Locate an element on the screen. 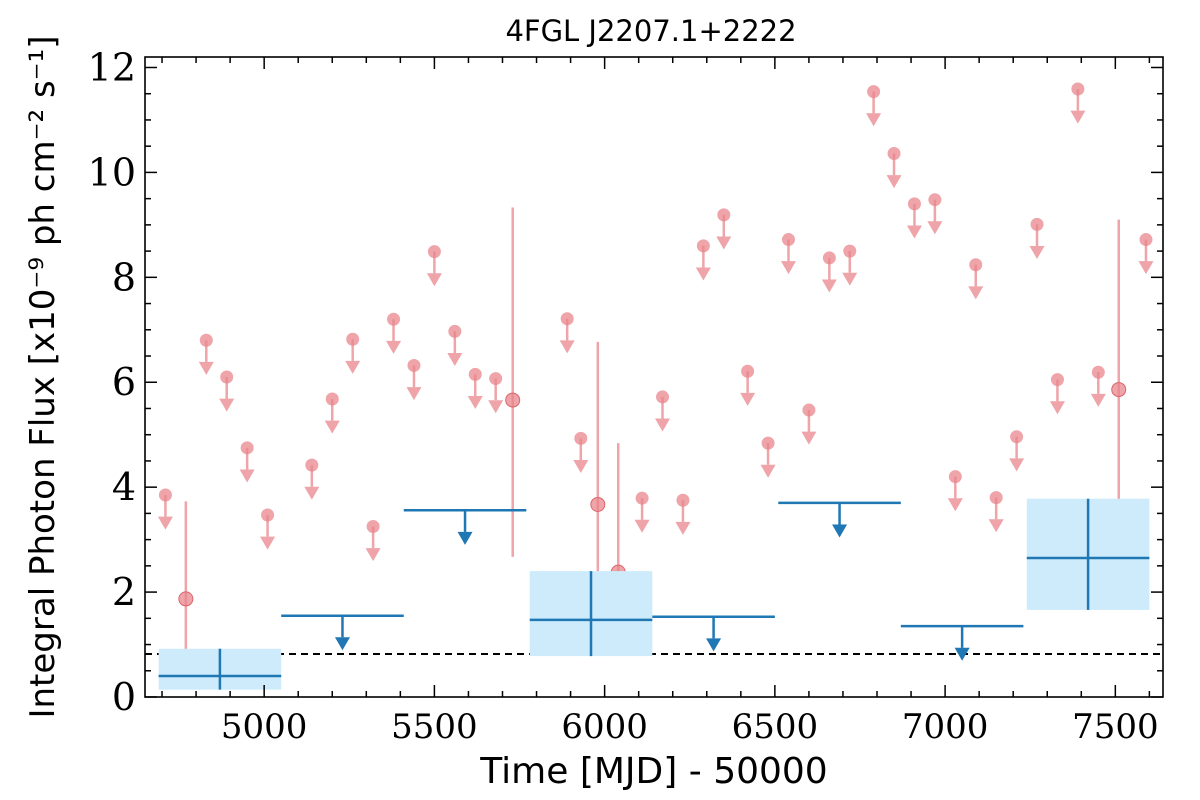 The image size is (1200, 800). y-tick-label: 6 is located at coordinates (124, 382).